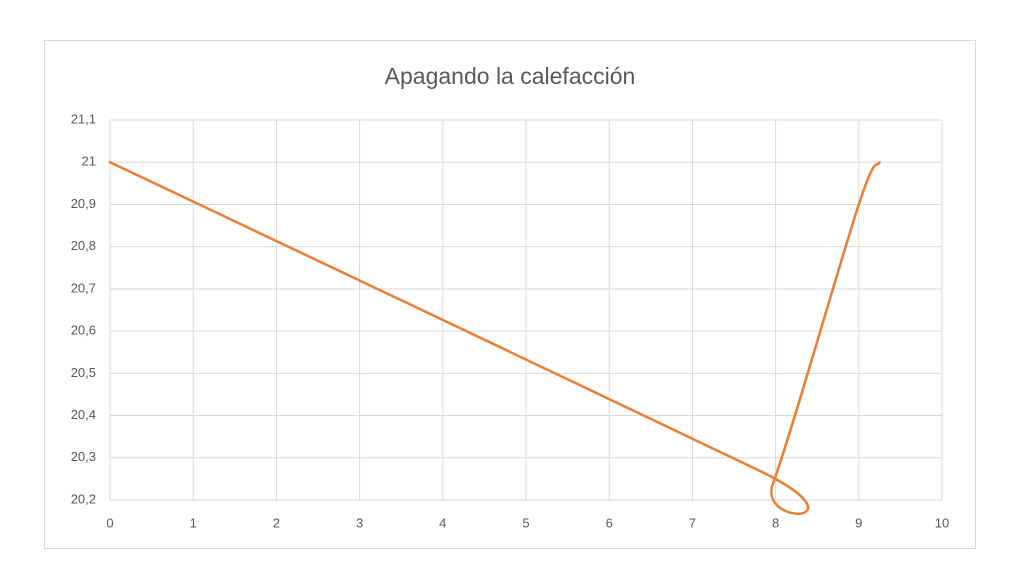 This screenshot has width=1024, height=576. What do you see at coordinates (83, 245) in the screenshot?
I see `y-tick-label: 20,8` at bounding box center [83, 245].